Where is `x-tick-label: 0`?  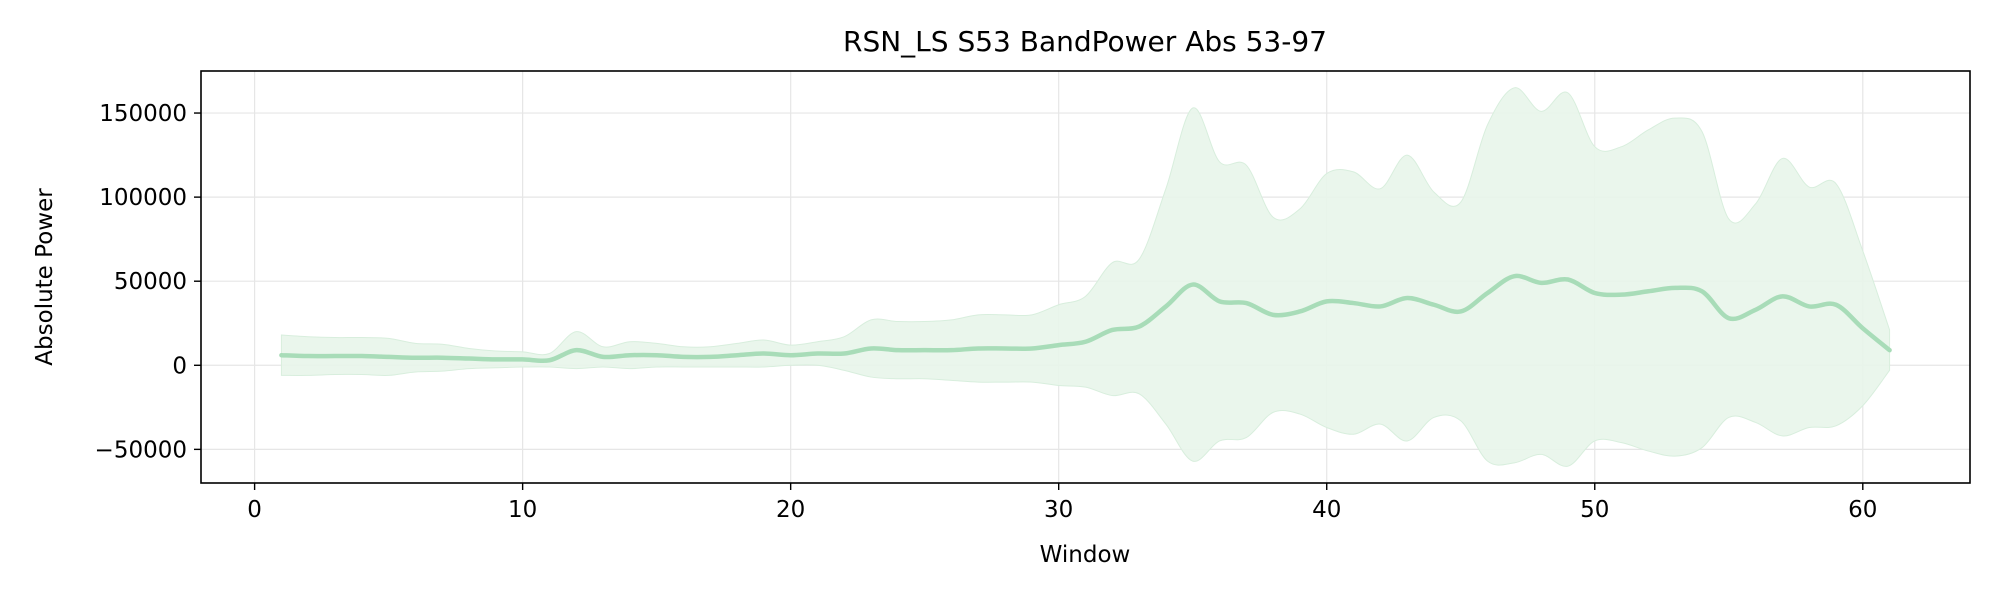
x-tick-label: 0 is located at coordinates (254, 510).